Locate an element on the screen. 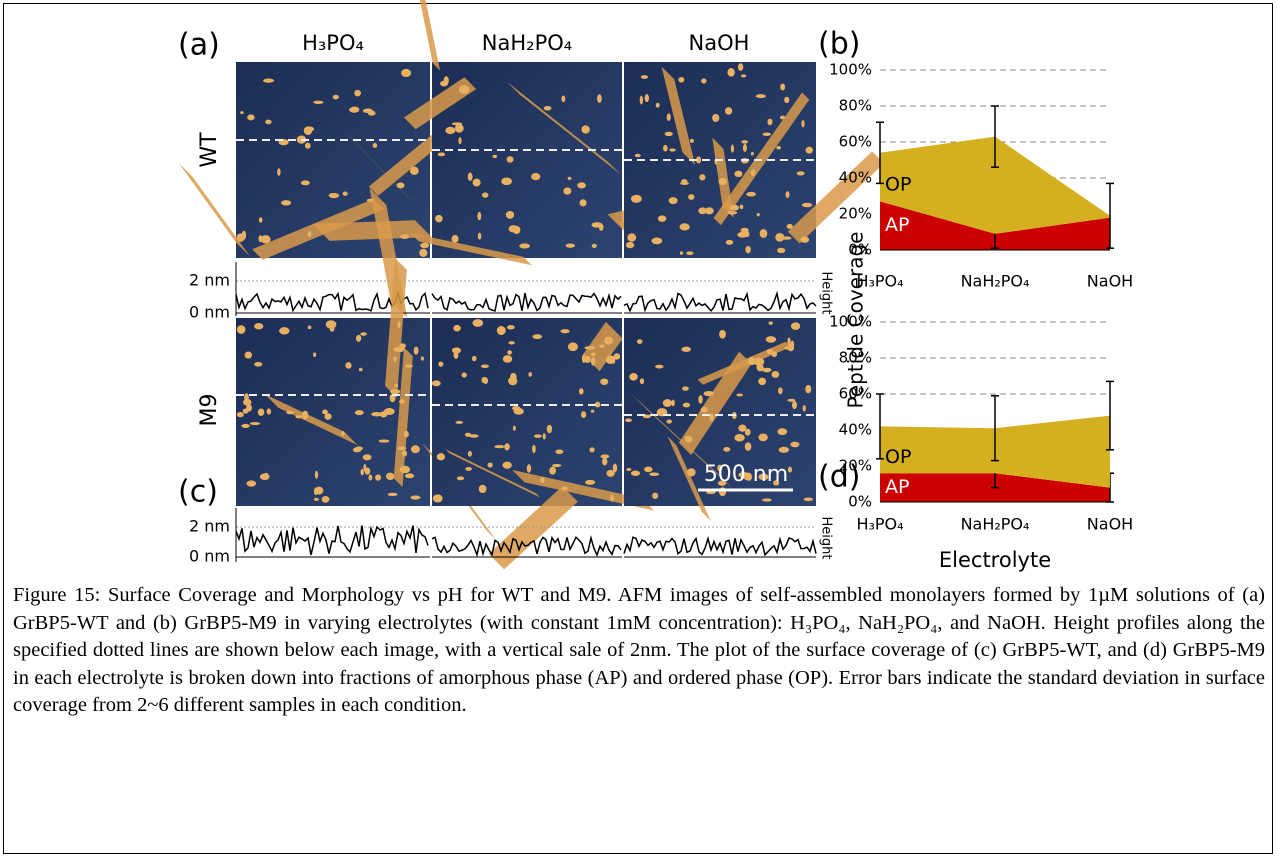 This screenshot has width=1278, height=859. height-profile is located at coordinates (526, 546).